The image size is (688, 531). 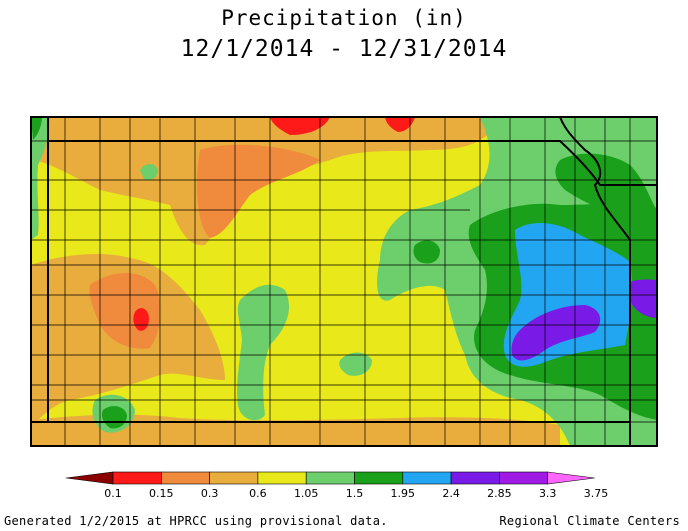 What do you see at coordinates (258, 493) in the screenshot?
I see `legend-threshold-label: 0.6` at bounding box center [258, 493].